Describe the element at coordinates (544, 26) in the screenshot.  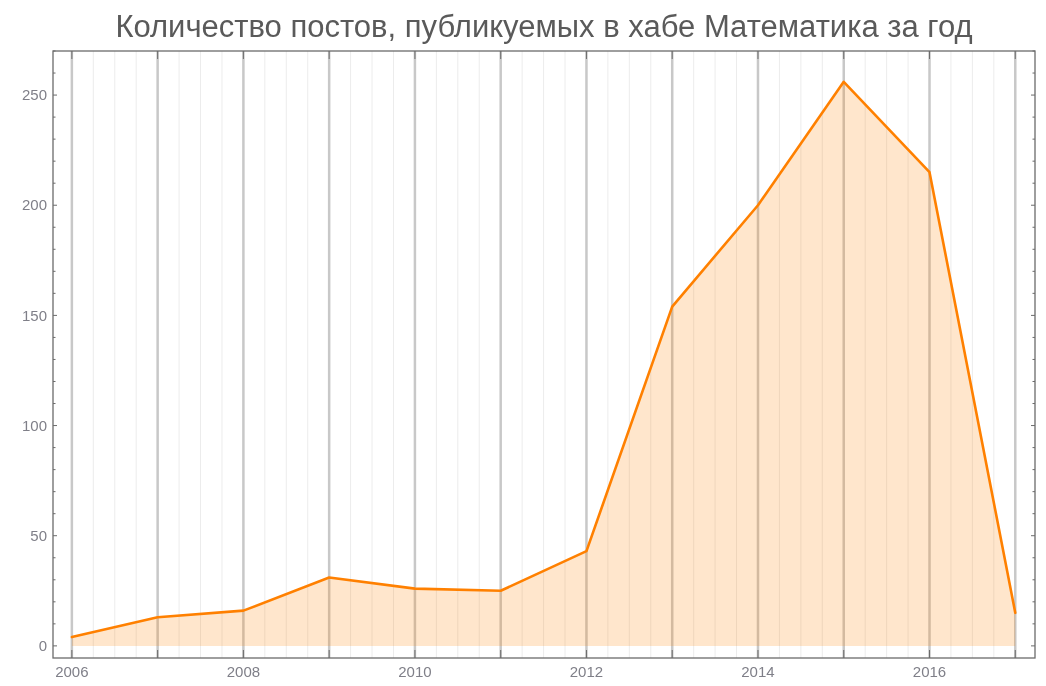
I see `chart-title: Количество постов, публикуемых в хабе Математика за год` at that location.